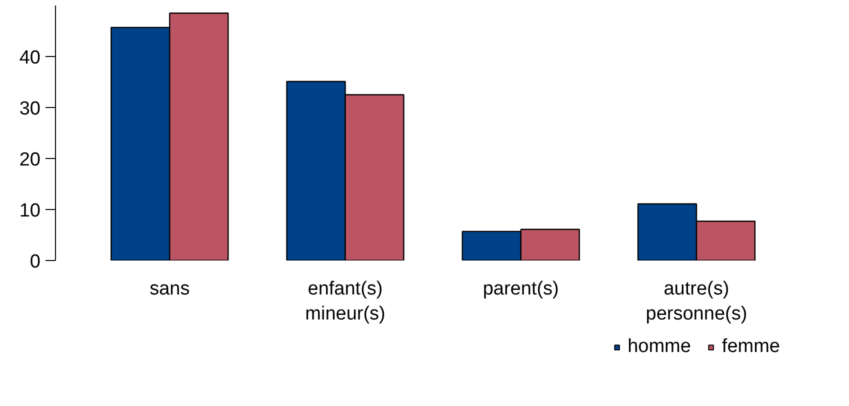  Describe the element at coordinates (751, 347) in the screenshot. I see `legend-label: femme` at that location.